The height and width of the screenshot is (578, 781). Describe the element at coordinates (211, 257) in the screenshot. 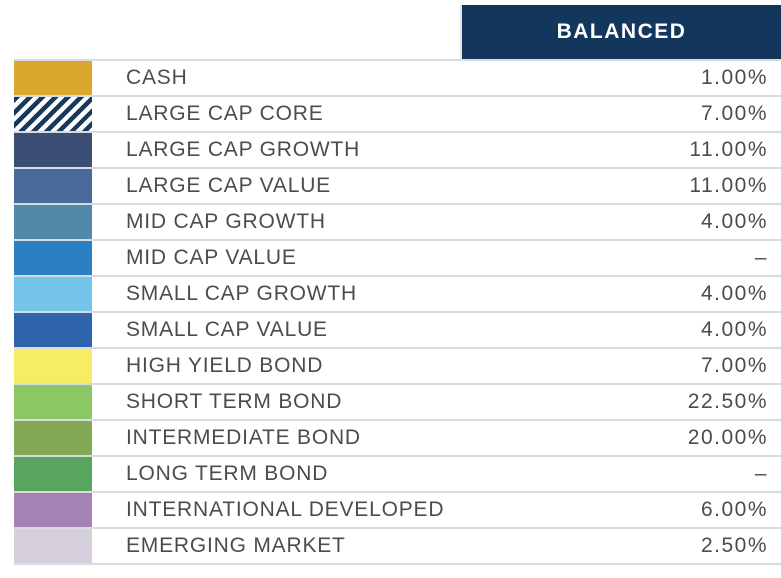

I see `asset-class-label: MID CAP VALUE` at that location.